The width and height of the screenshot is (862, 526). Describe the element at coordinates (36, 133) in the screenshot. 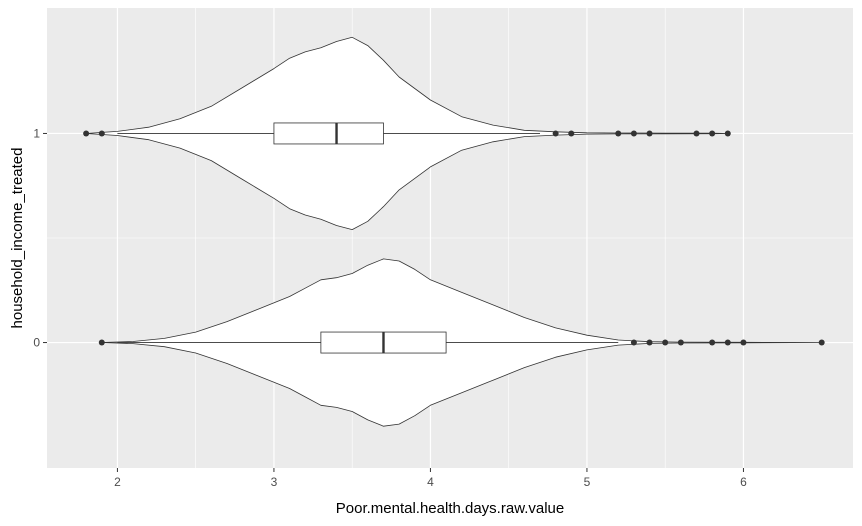

I see `y-tick-label: 1` at that location.